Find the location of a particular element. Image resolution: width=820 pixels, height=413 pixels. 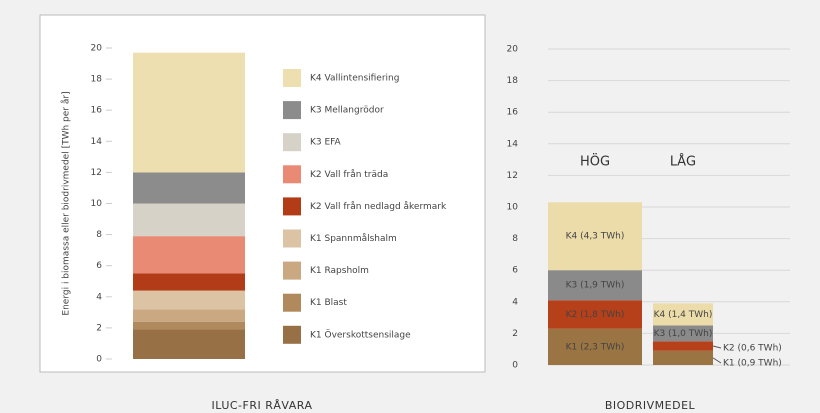

x-axis-label: ILUC-FRI RÅVARA is located at coordinates (262, 405).